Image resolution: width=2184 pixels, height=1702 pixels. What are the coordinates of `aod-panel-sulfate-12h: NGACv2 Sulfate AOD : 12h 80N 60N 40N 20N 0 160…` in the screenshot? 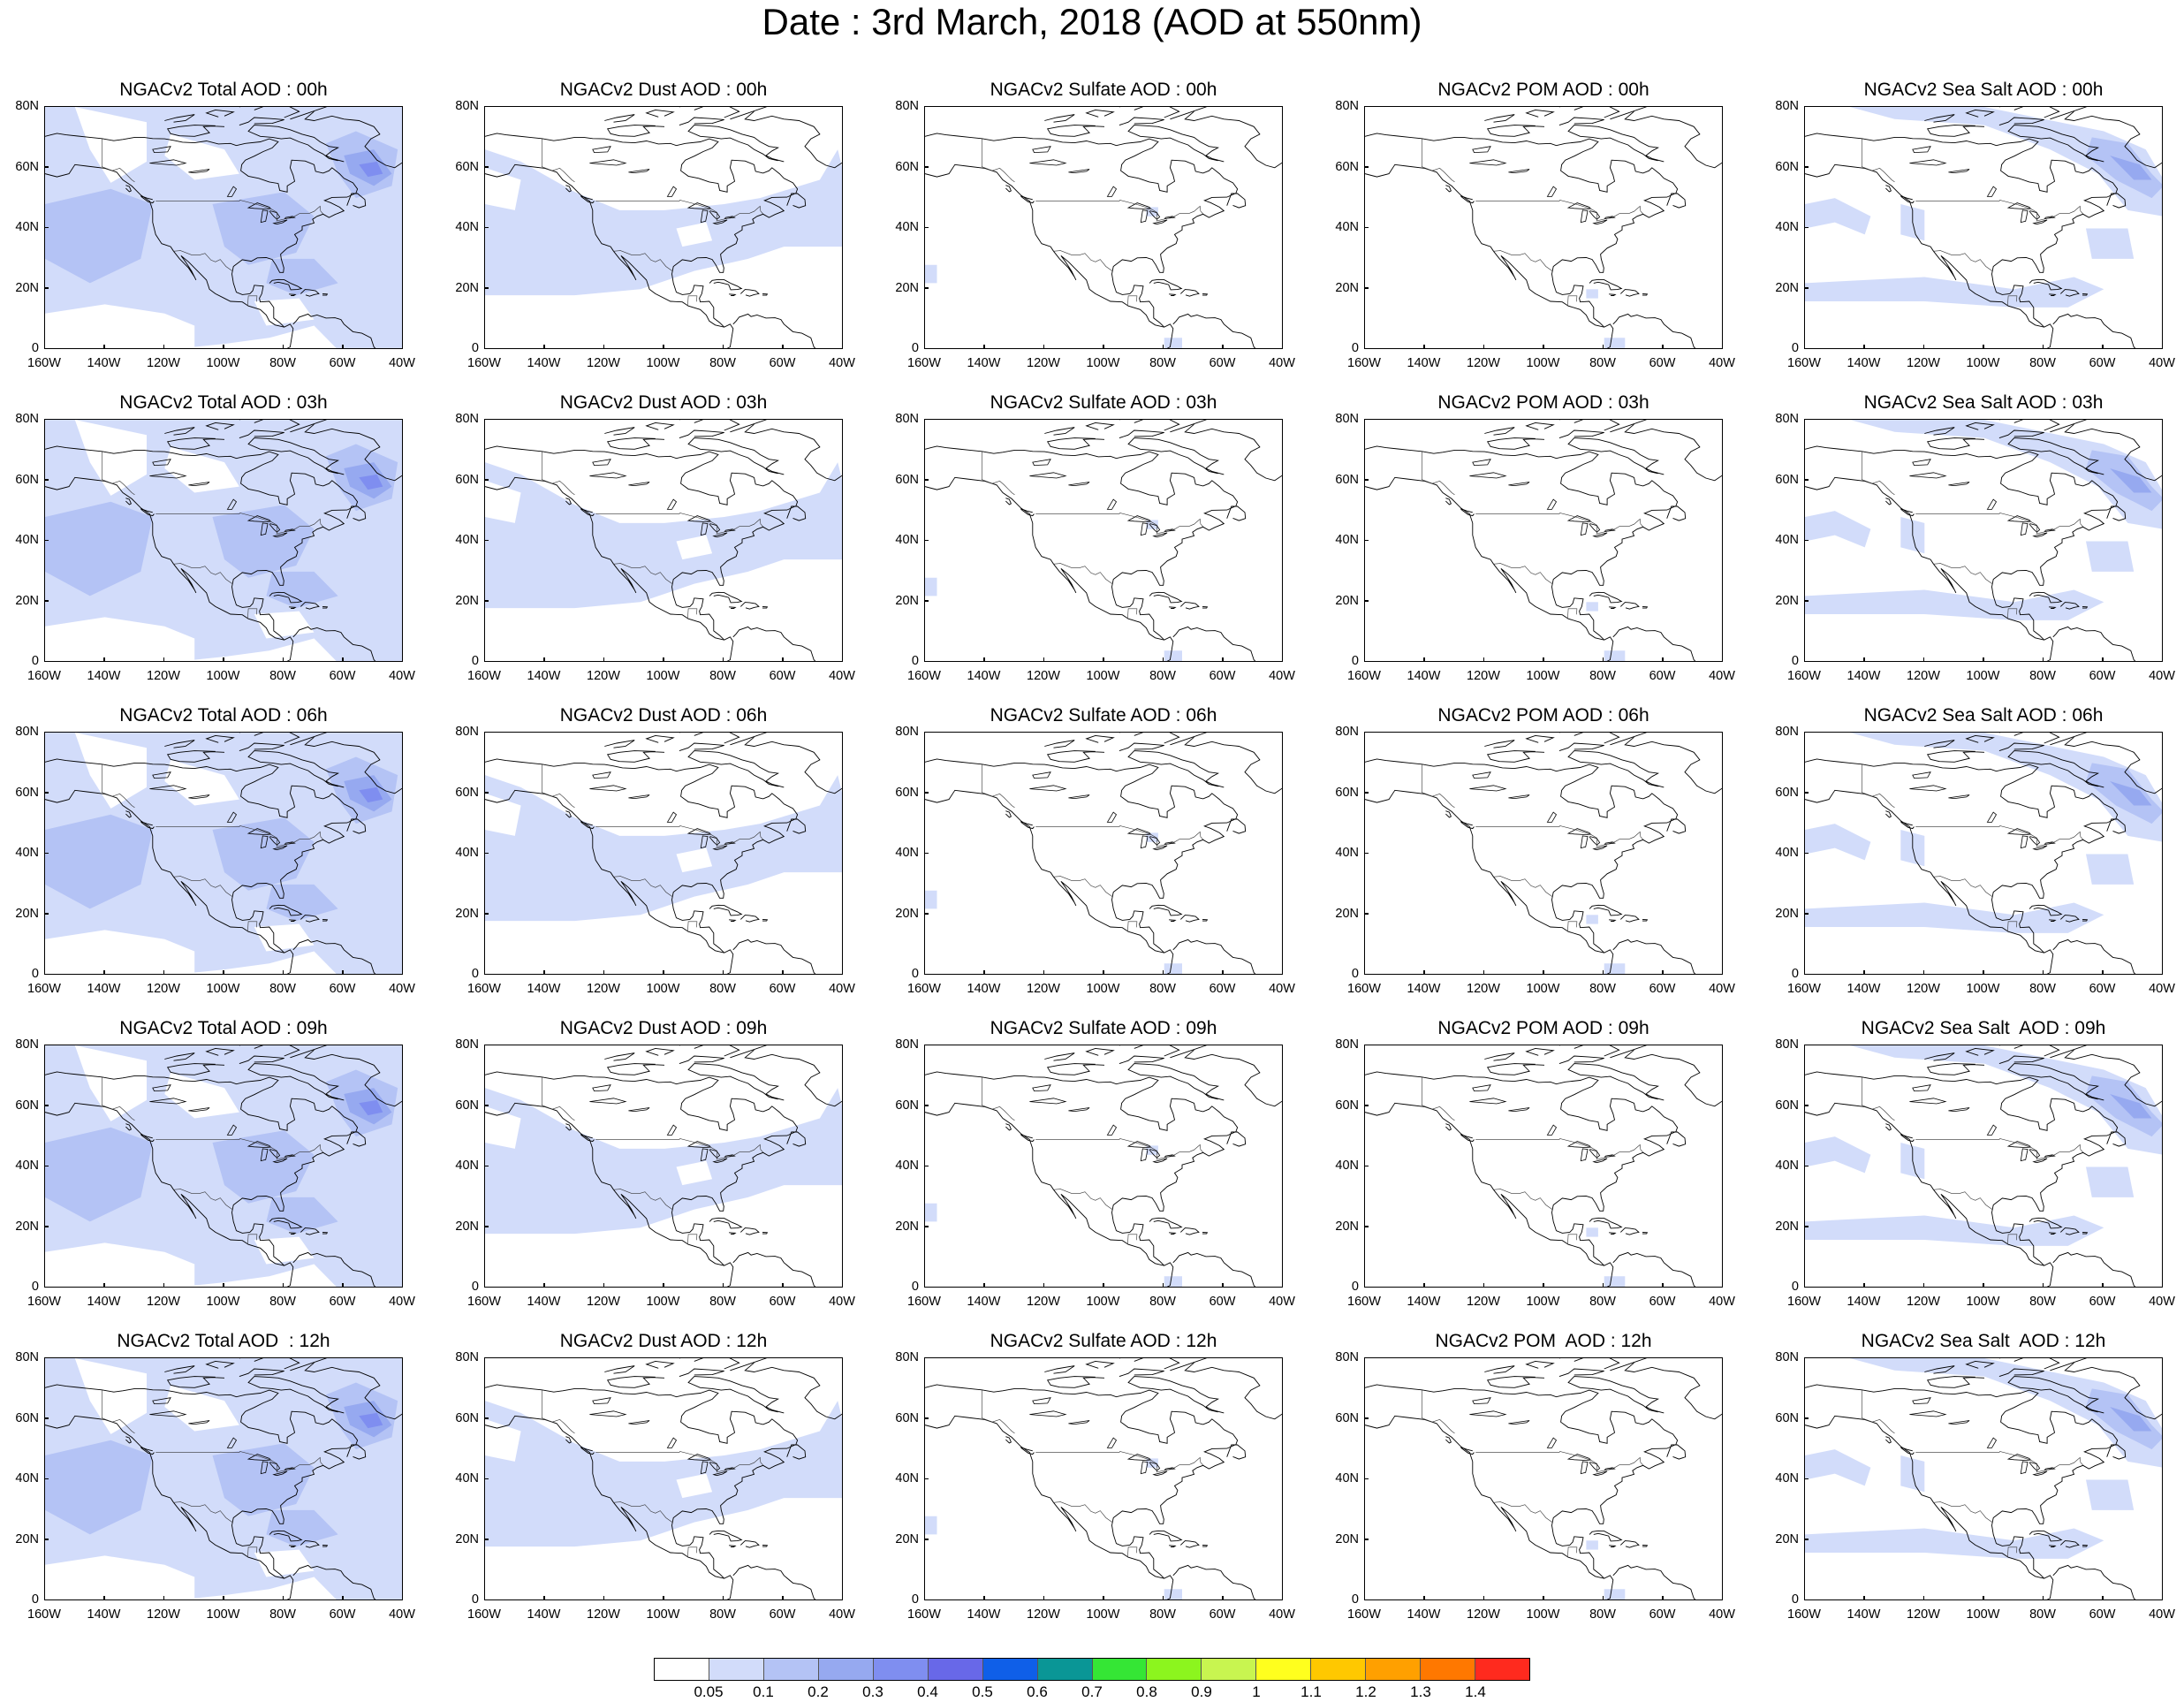 It's located at (1087, 1485).